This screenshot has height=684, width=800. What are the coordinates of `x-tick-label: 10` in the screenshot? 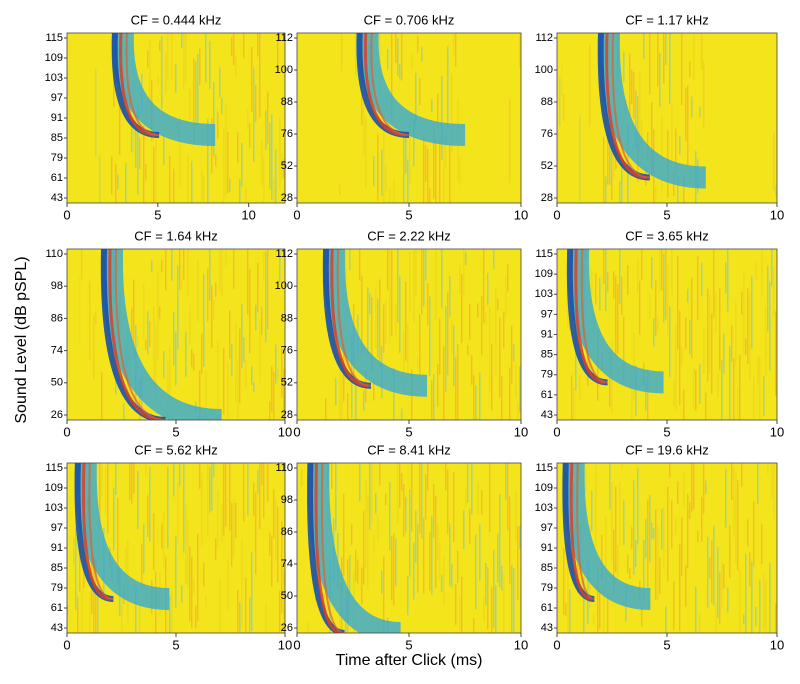 It's located at (521, 644).